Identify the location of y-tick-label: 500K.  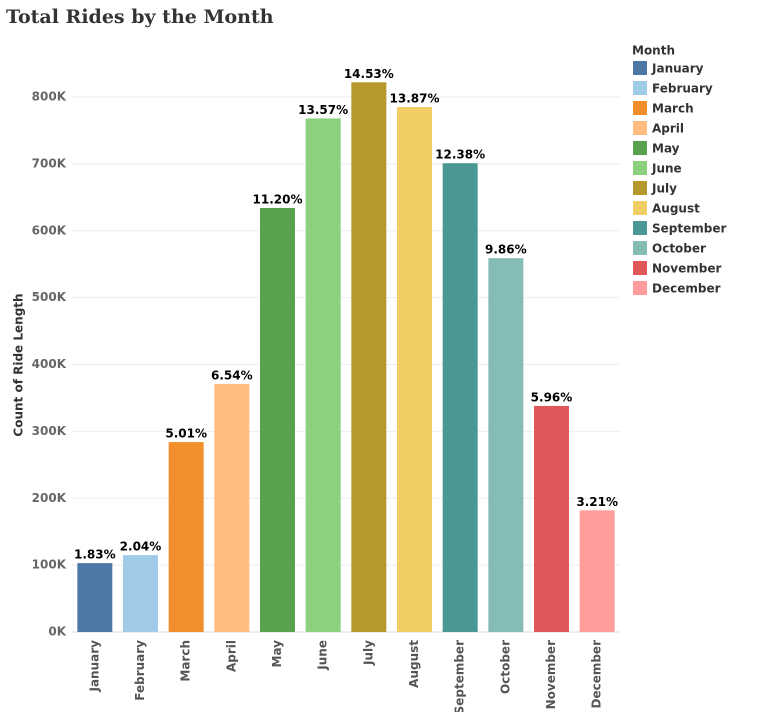
(49, 297).